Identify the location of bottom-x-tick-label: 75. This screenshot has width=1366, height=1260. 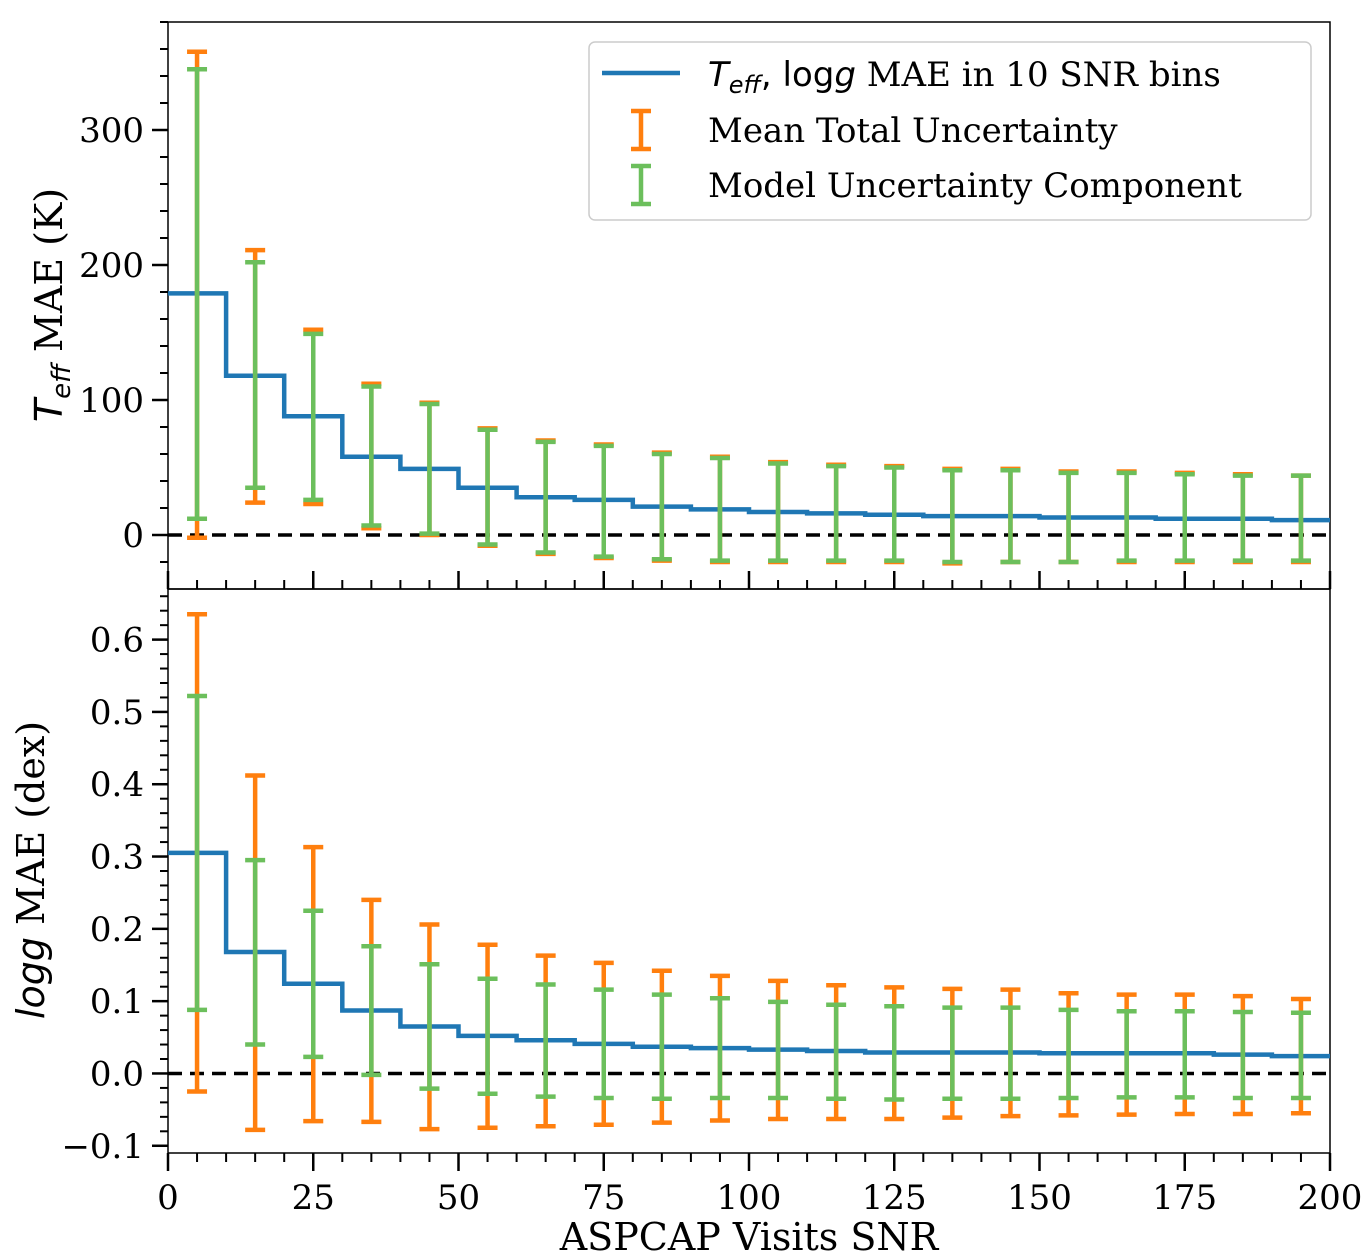
(603, 1198).